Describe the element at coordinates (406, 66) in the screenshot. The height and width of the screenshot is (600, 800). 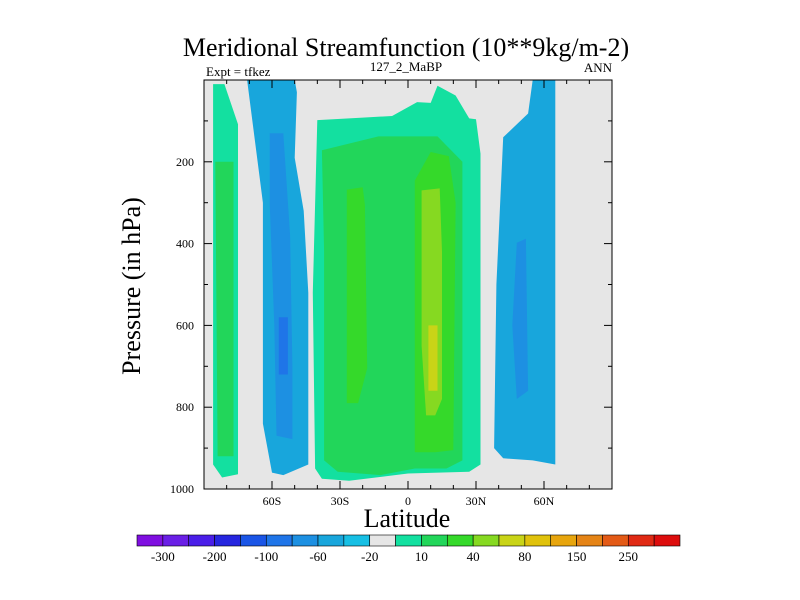
I see `case-label: 127_2_MaBP` at that location.